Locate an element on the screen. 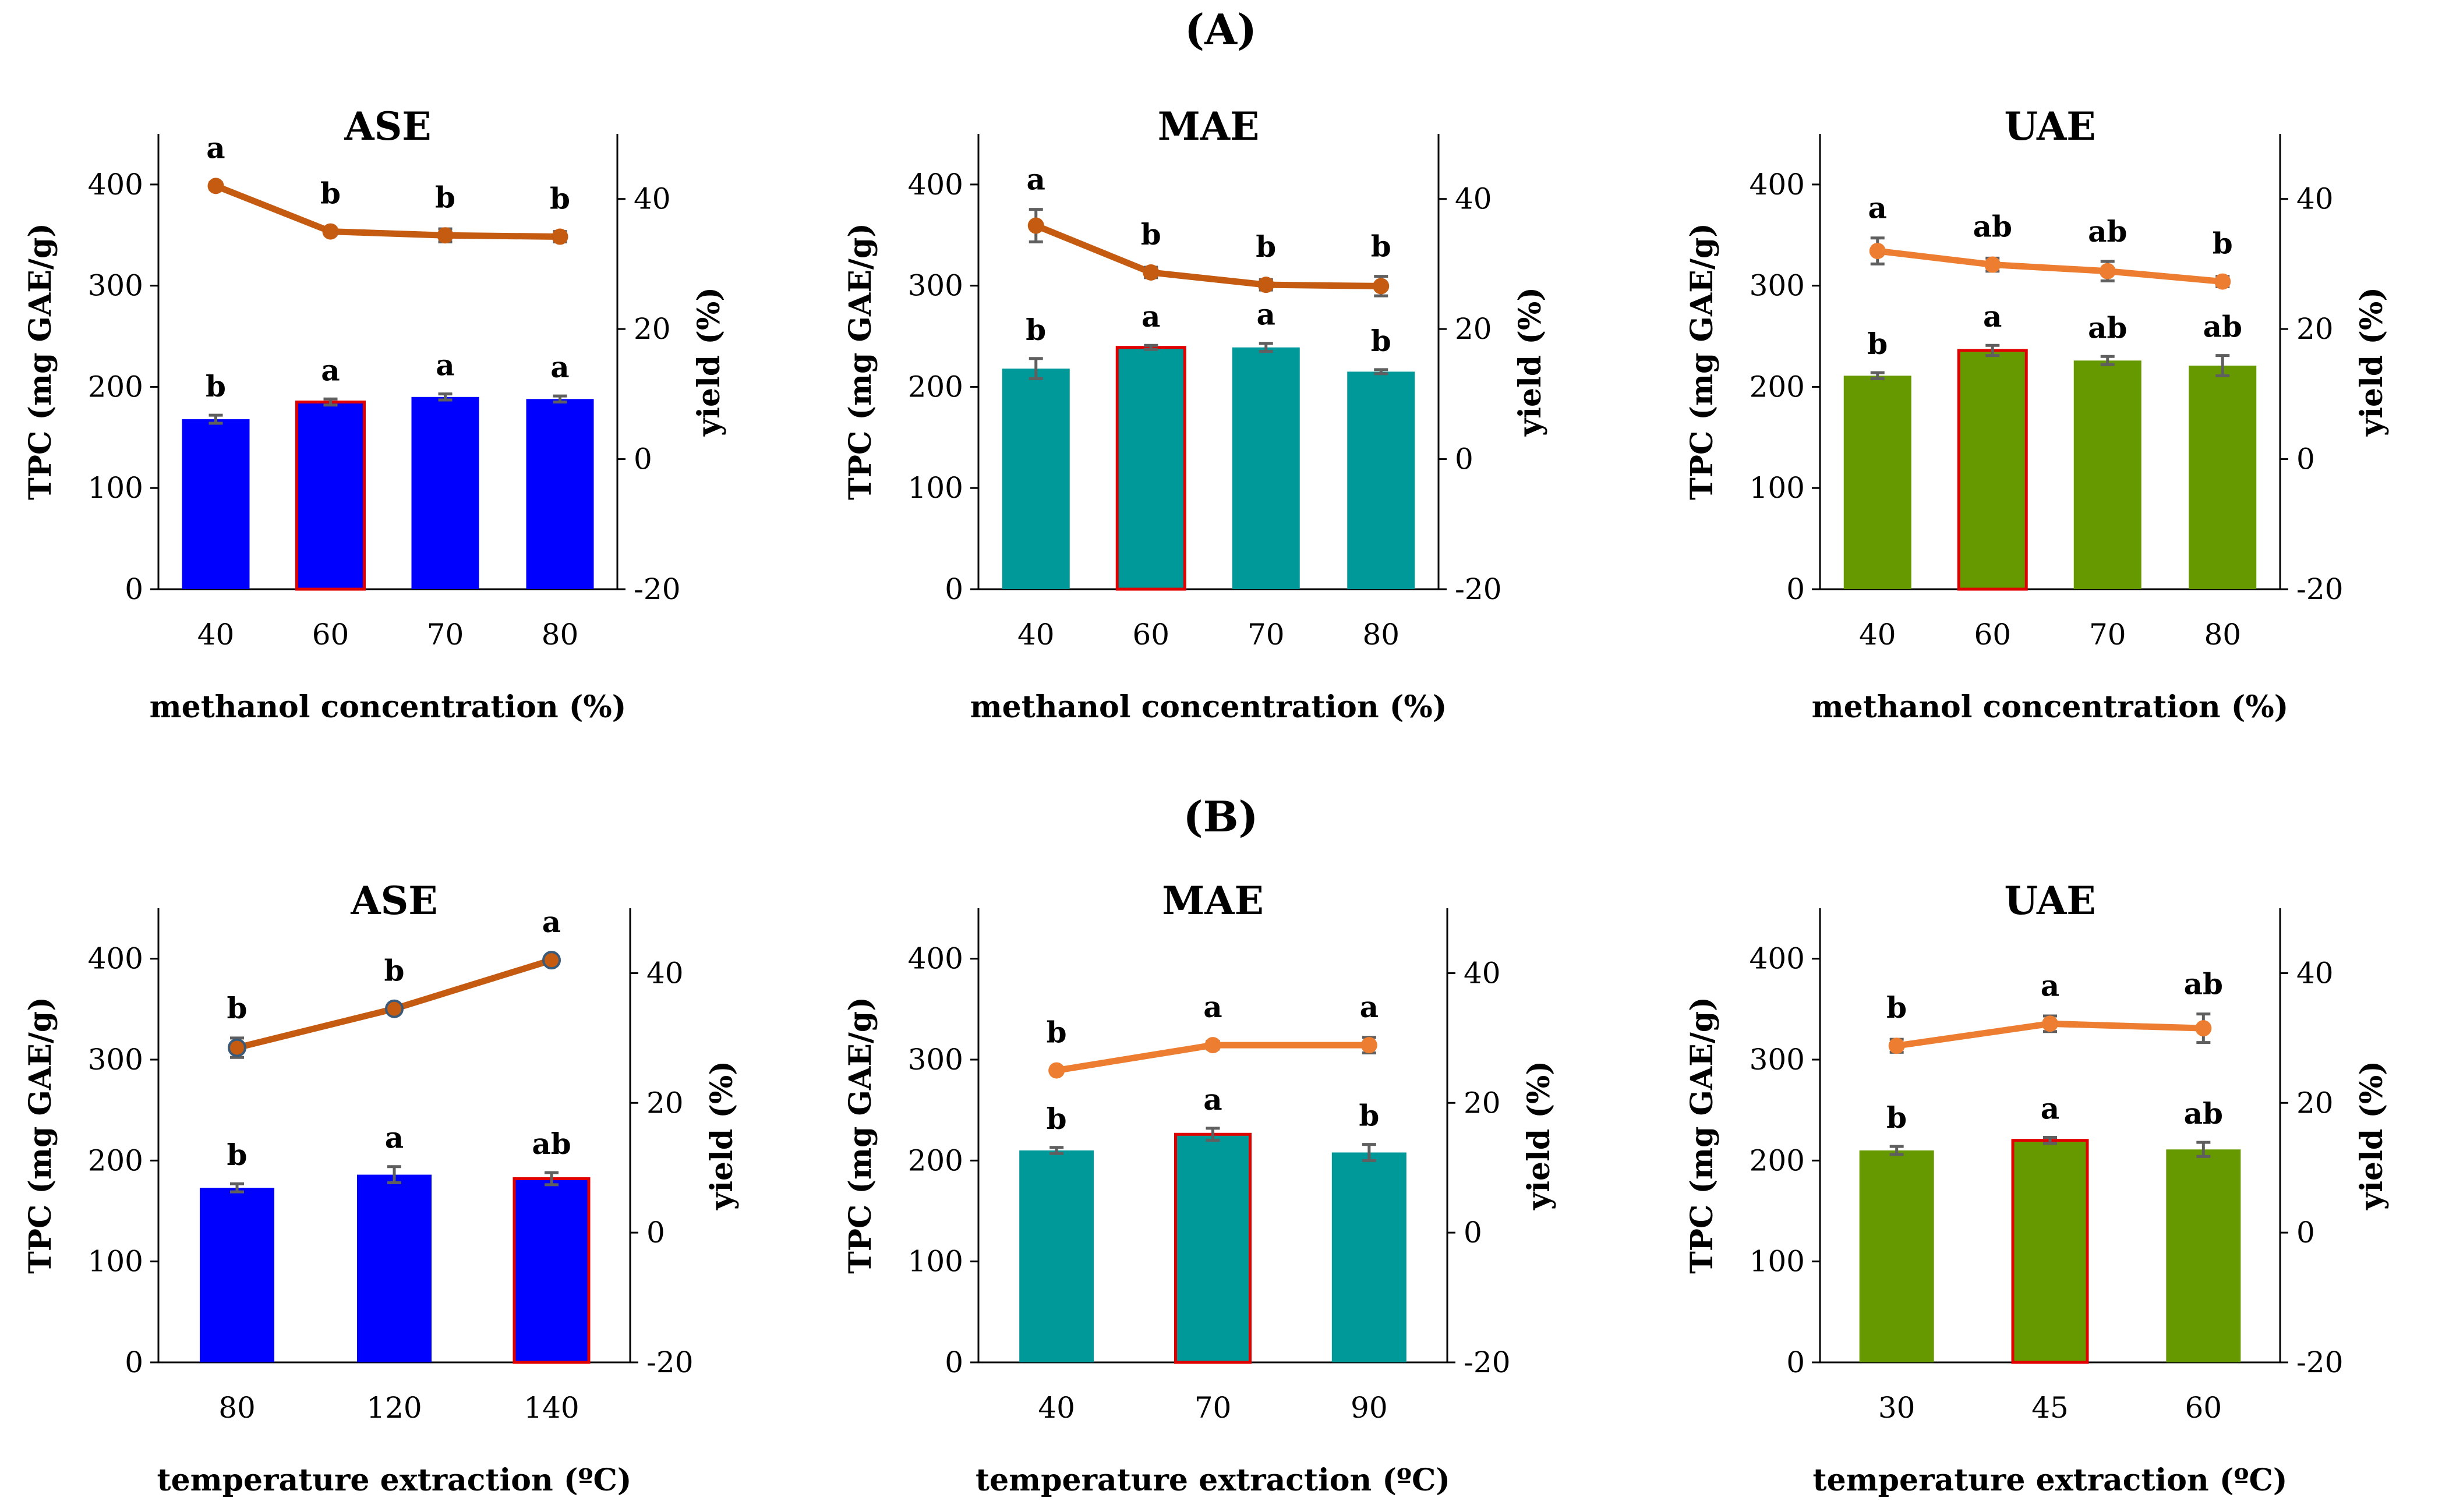 This screenshot has height=1512, width=2442. x-tick-label: 80 is located at coordinates (560, 634).